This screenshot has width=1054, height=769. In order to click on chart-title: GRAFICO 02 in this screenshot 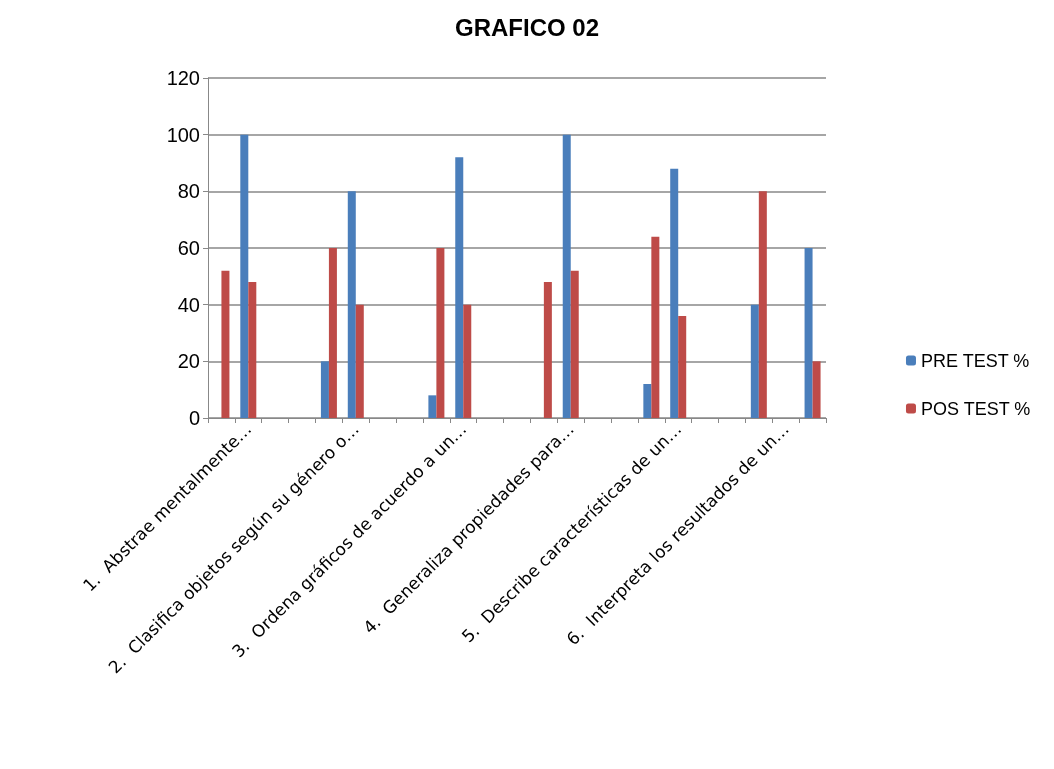, I will do `click(527, 27)`.